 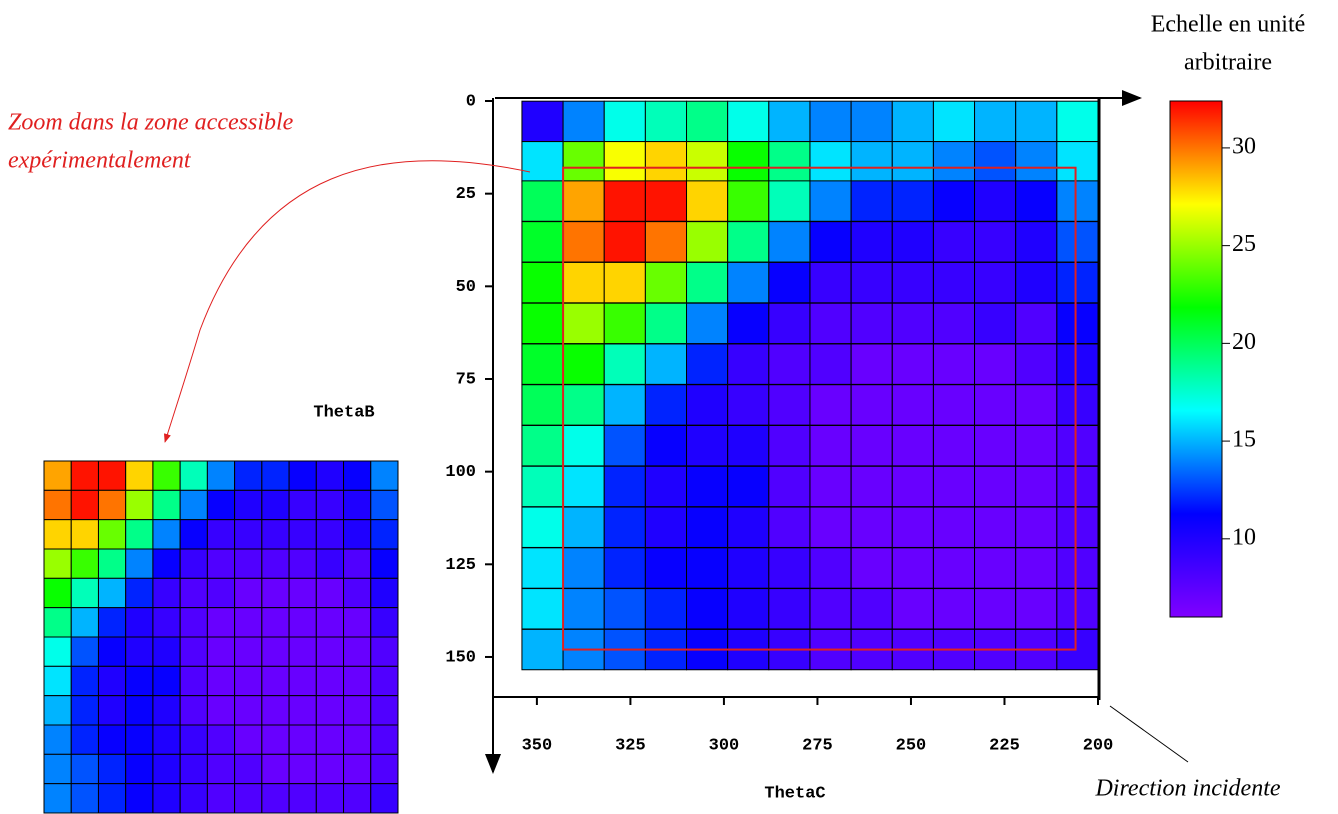 What do you see at coordinates (221, 637) in the screenshot?
I see `zoom-heatmap` at bounding box center [221, 637].